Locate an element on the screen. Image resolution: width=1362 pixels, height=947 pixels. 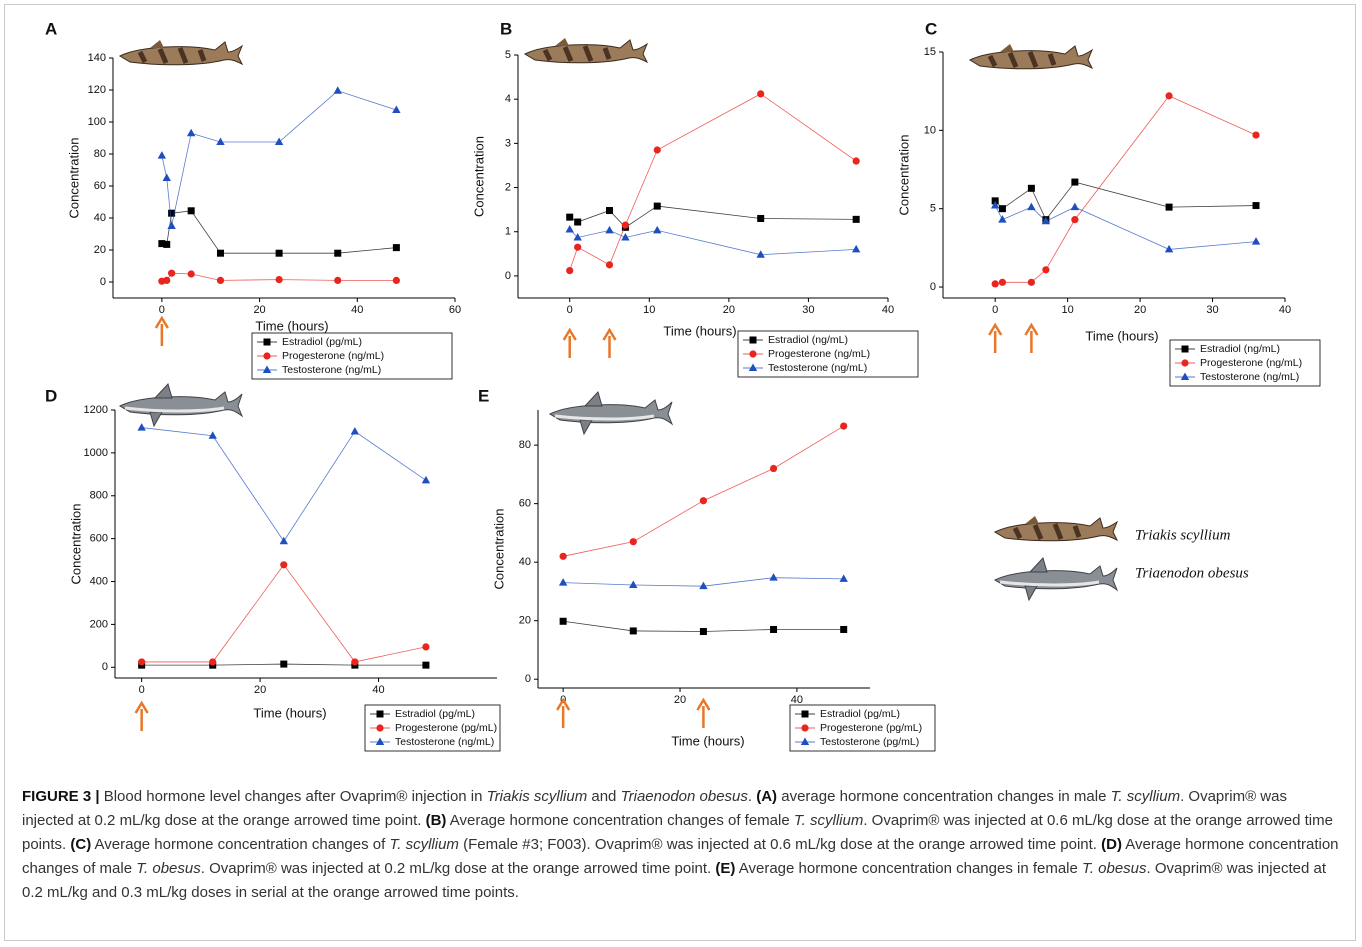
y-tick-label: 2 is located at coordinates (508, 187).